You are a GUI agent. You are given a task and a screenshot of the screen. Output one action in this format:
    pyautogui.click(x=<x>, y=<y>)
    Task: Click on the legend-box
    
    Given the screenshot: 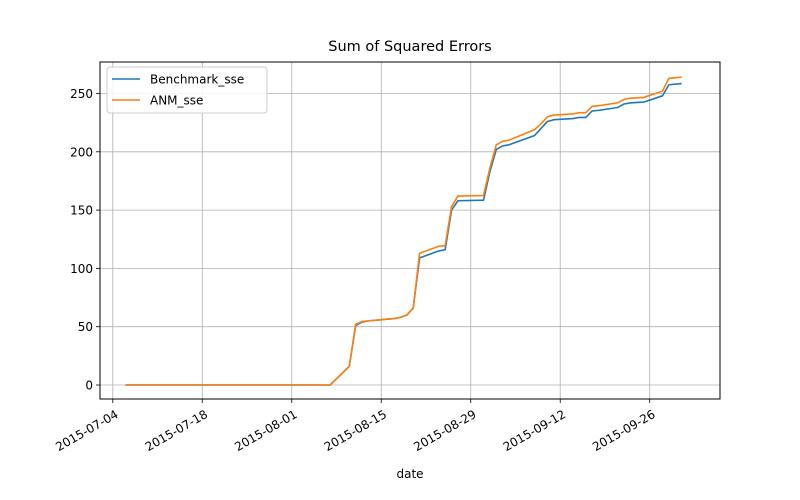 What is the action you would take?
    pyautogui.click(x=187, y=90)
    